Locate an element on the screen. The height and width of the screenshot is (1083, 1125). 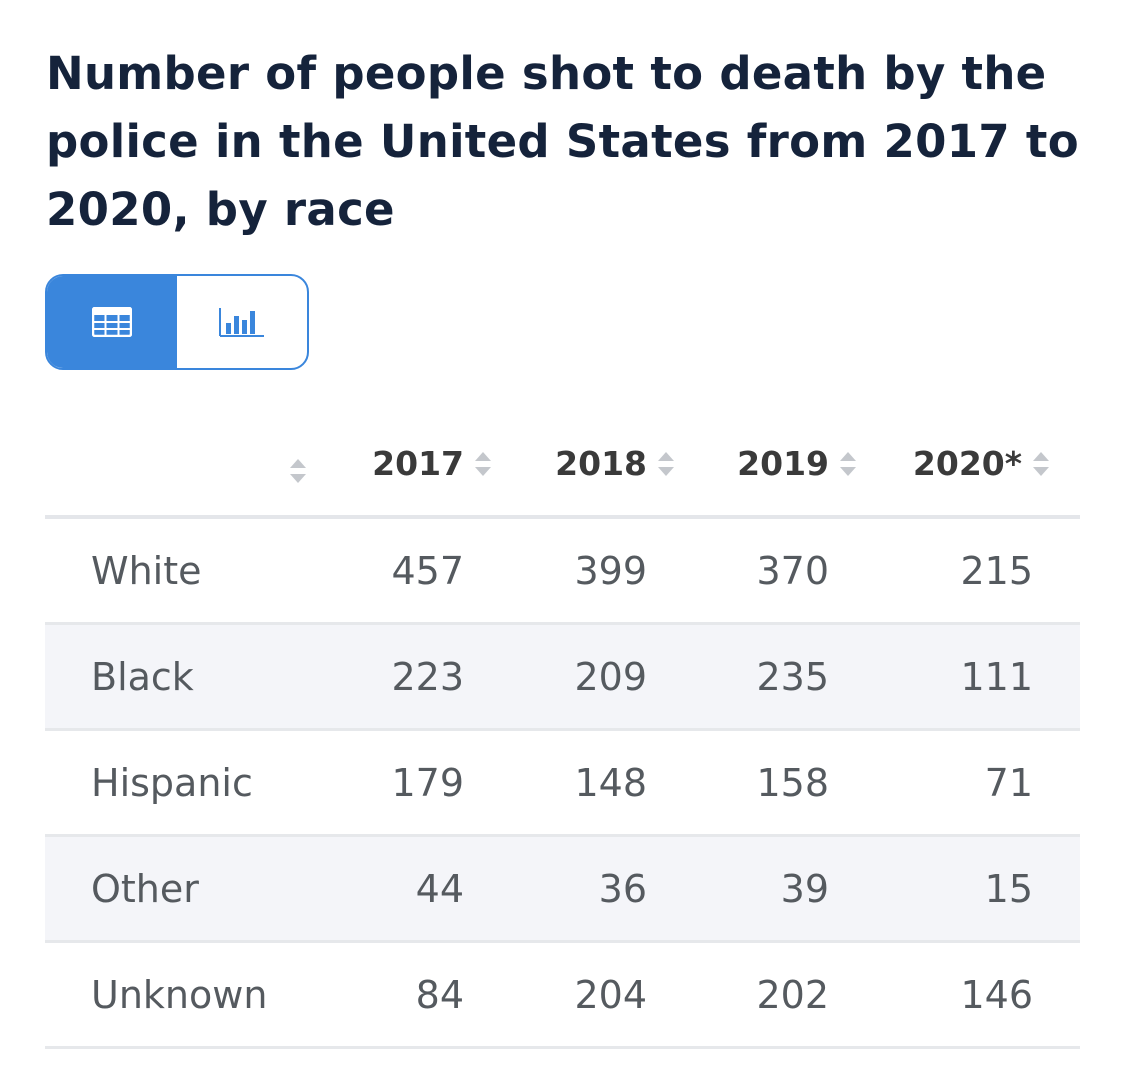
table-cell: 84 is located at coordinates (402, 995).